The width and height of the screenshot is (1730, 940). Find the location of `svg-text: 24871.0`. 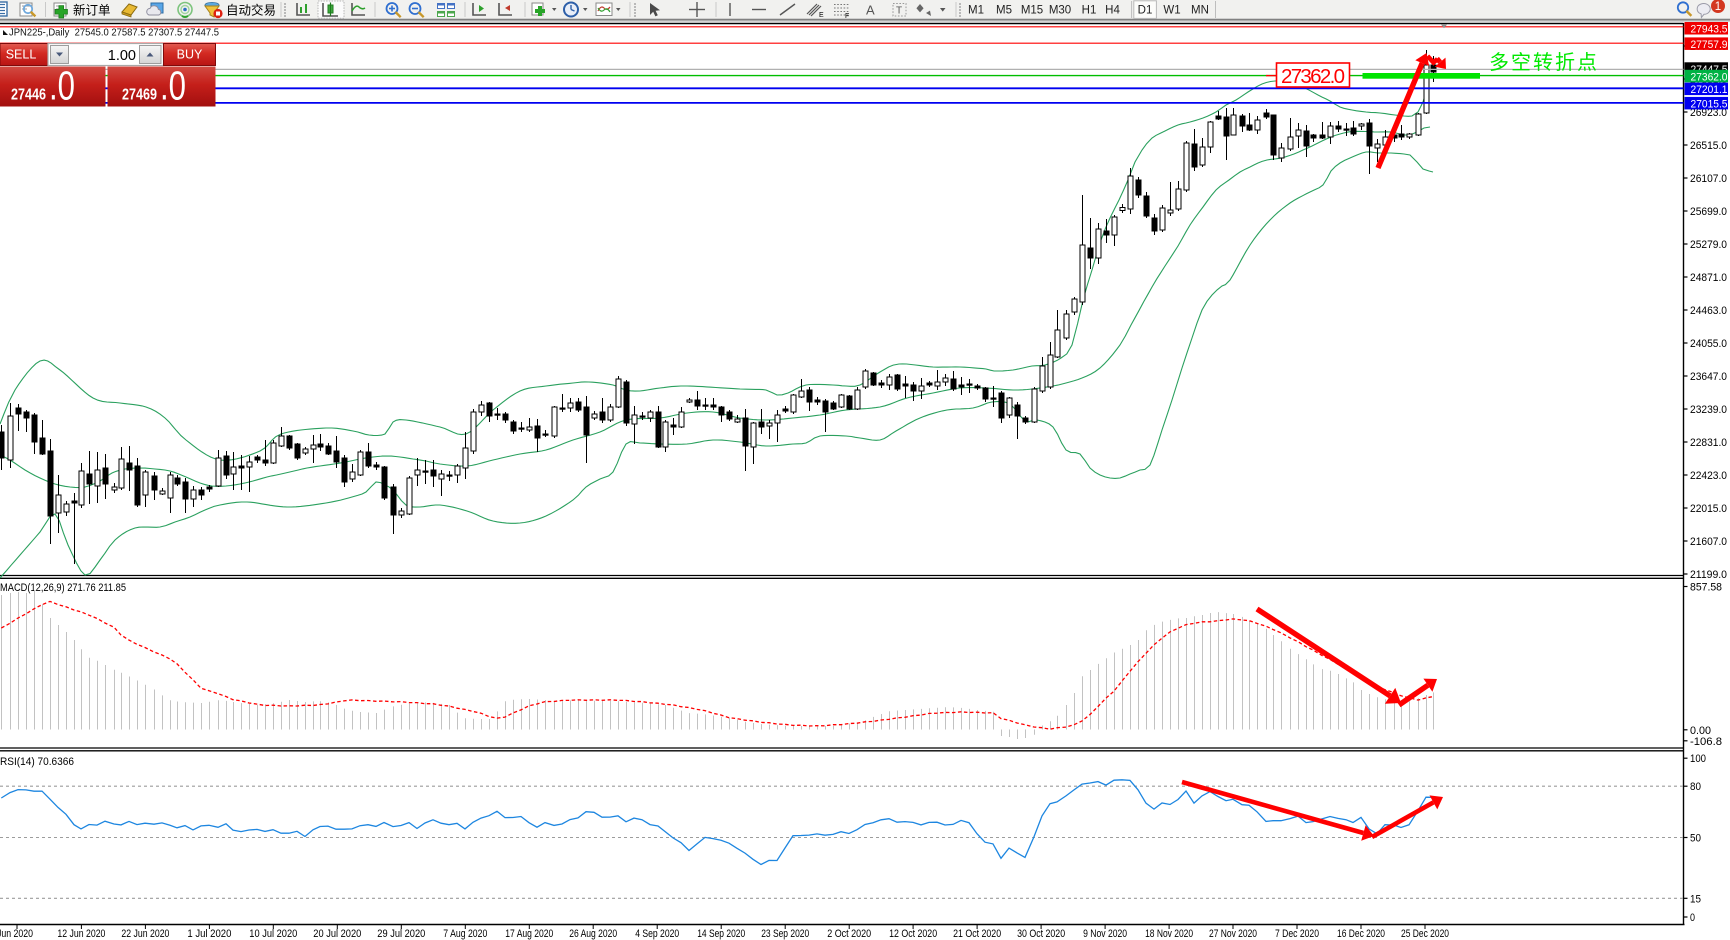

svg-text: 24871.0 is located at coordinates (1708, 278).